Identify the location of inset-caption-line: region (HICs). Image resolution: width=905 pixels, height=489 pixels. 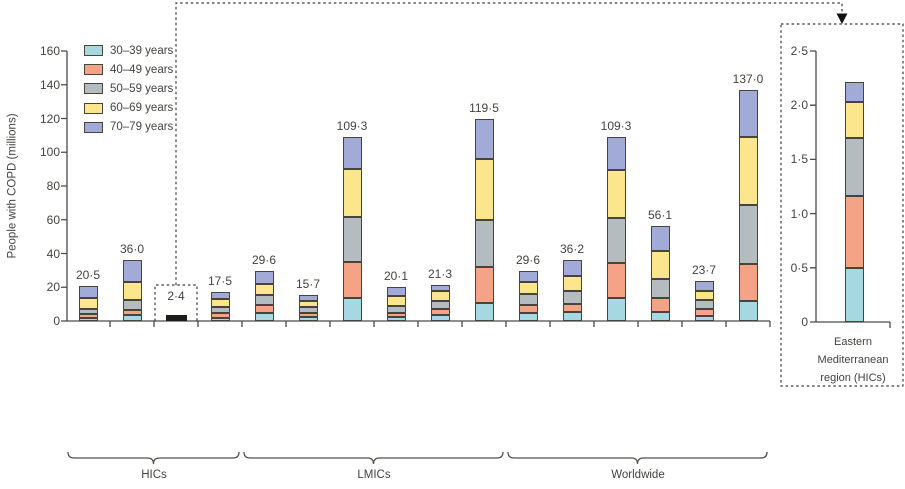
(853, 378).